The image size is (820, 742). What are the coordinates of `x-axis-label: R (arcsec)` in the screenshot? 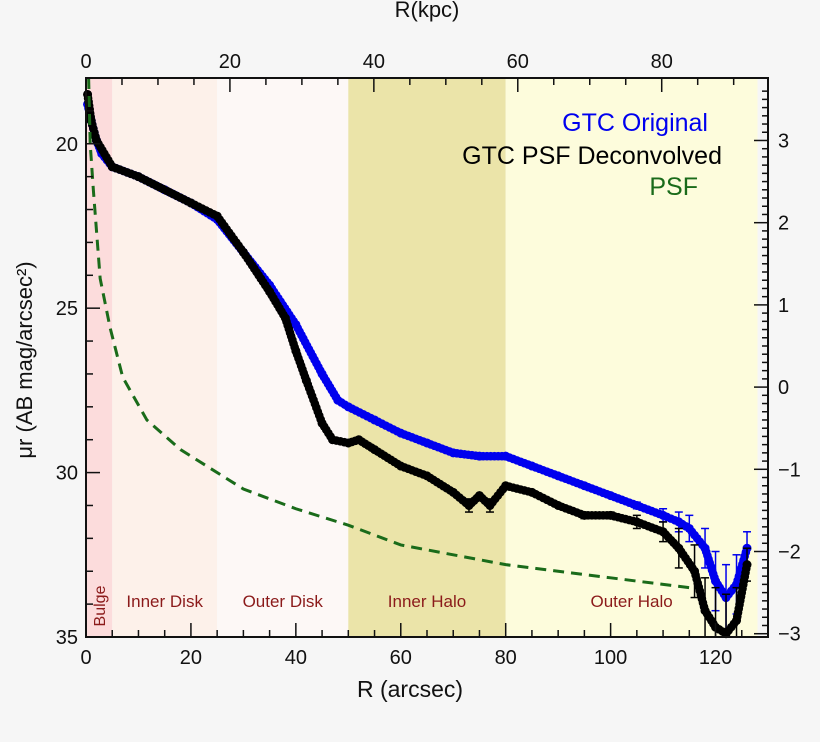 It's located at (410, 689).